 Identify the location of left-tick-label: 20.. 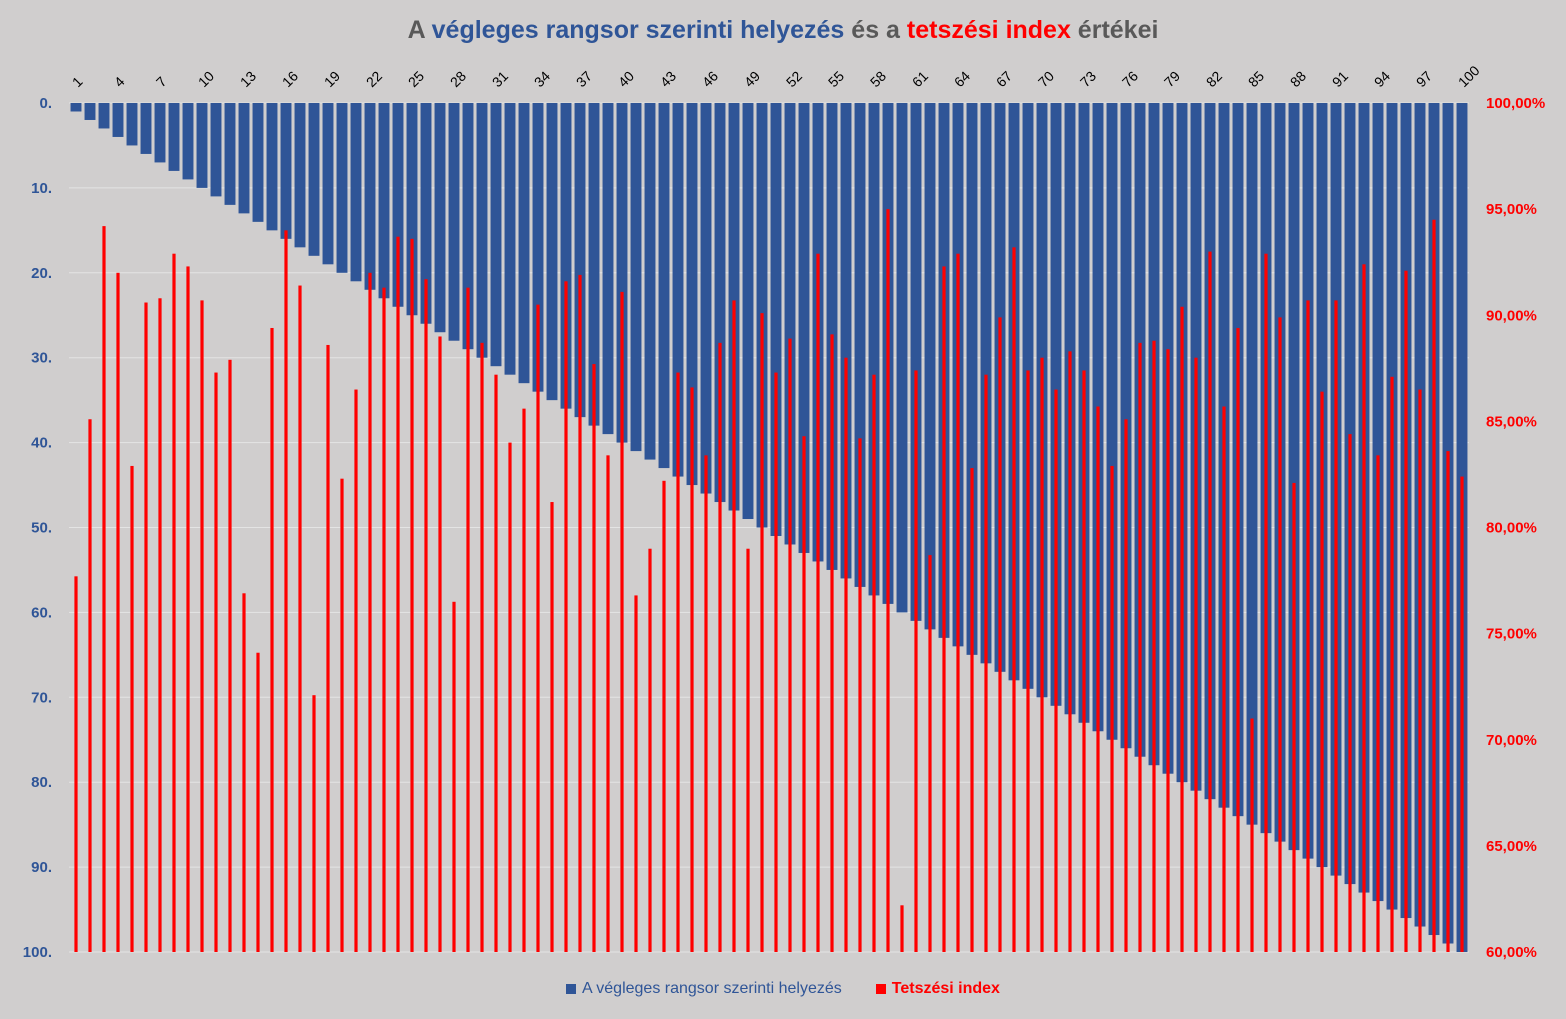
(41, 273).